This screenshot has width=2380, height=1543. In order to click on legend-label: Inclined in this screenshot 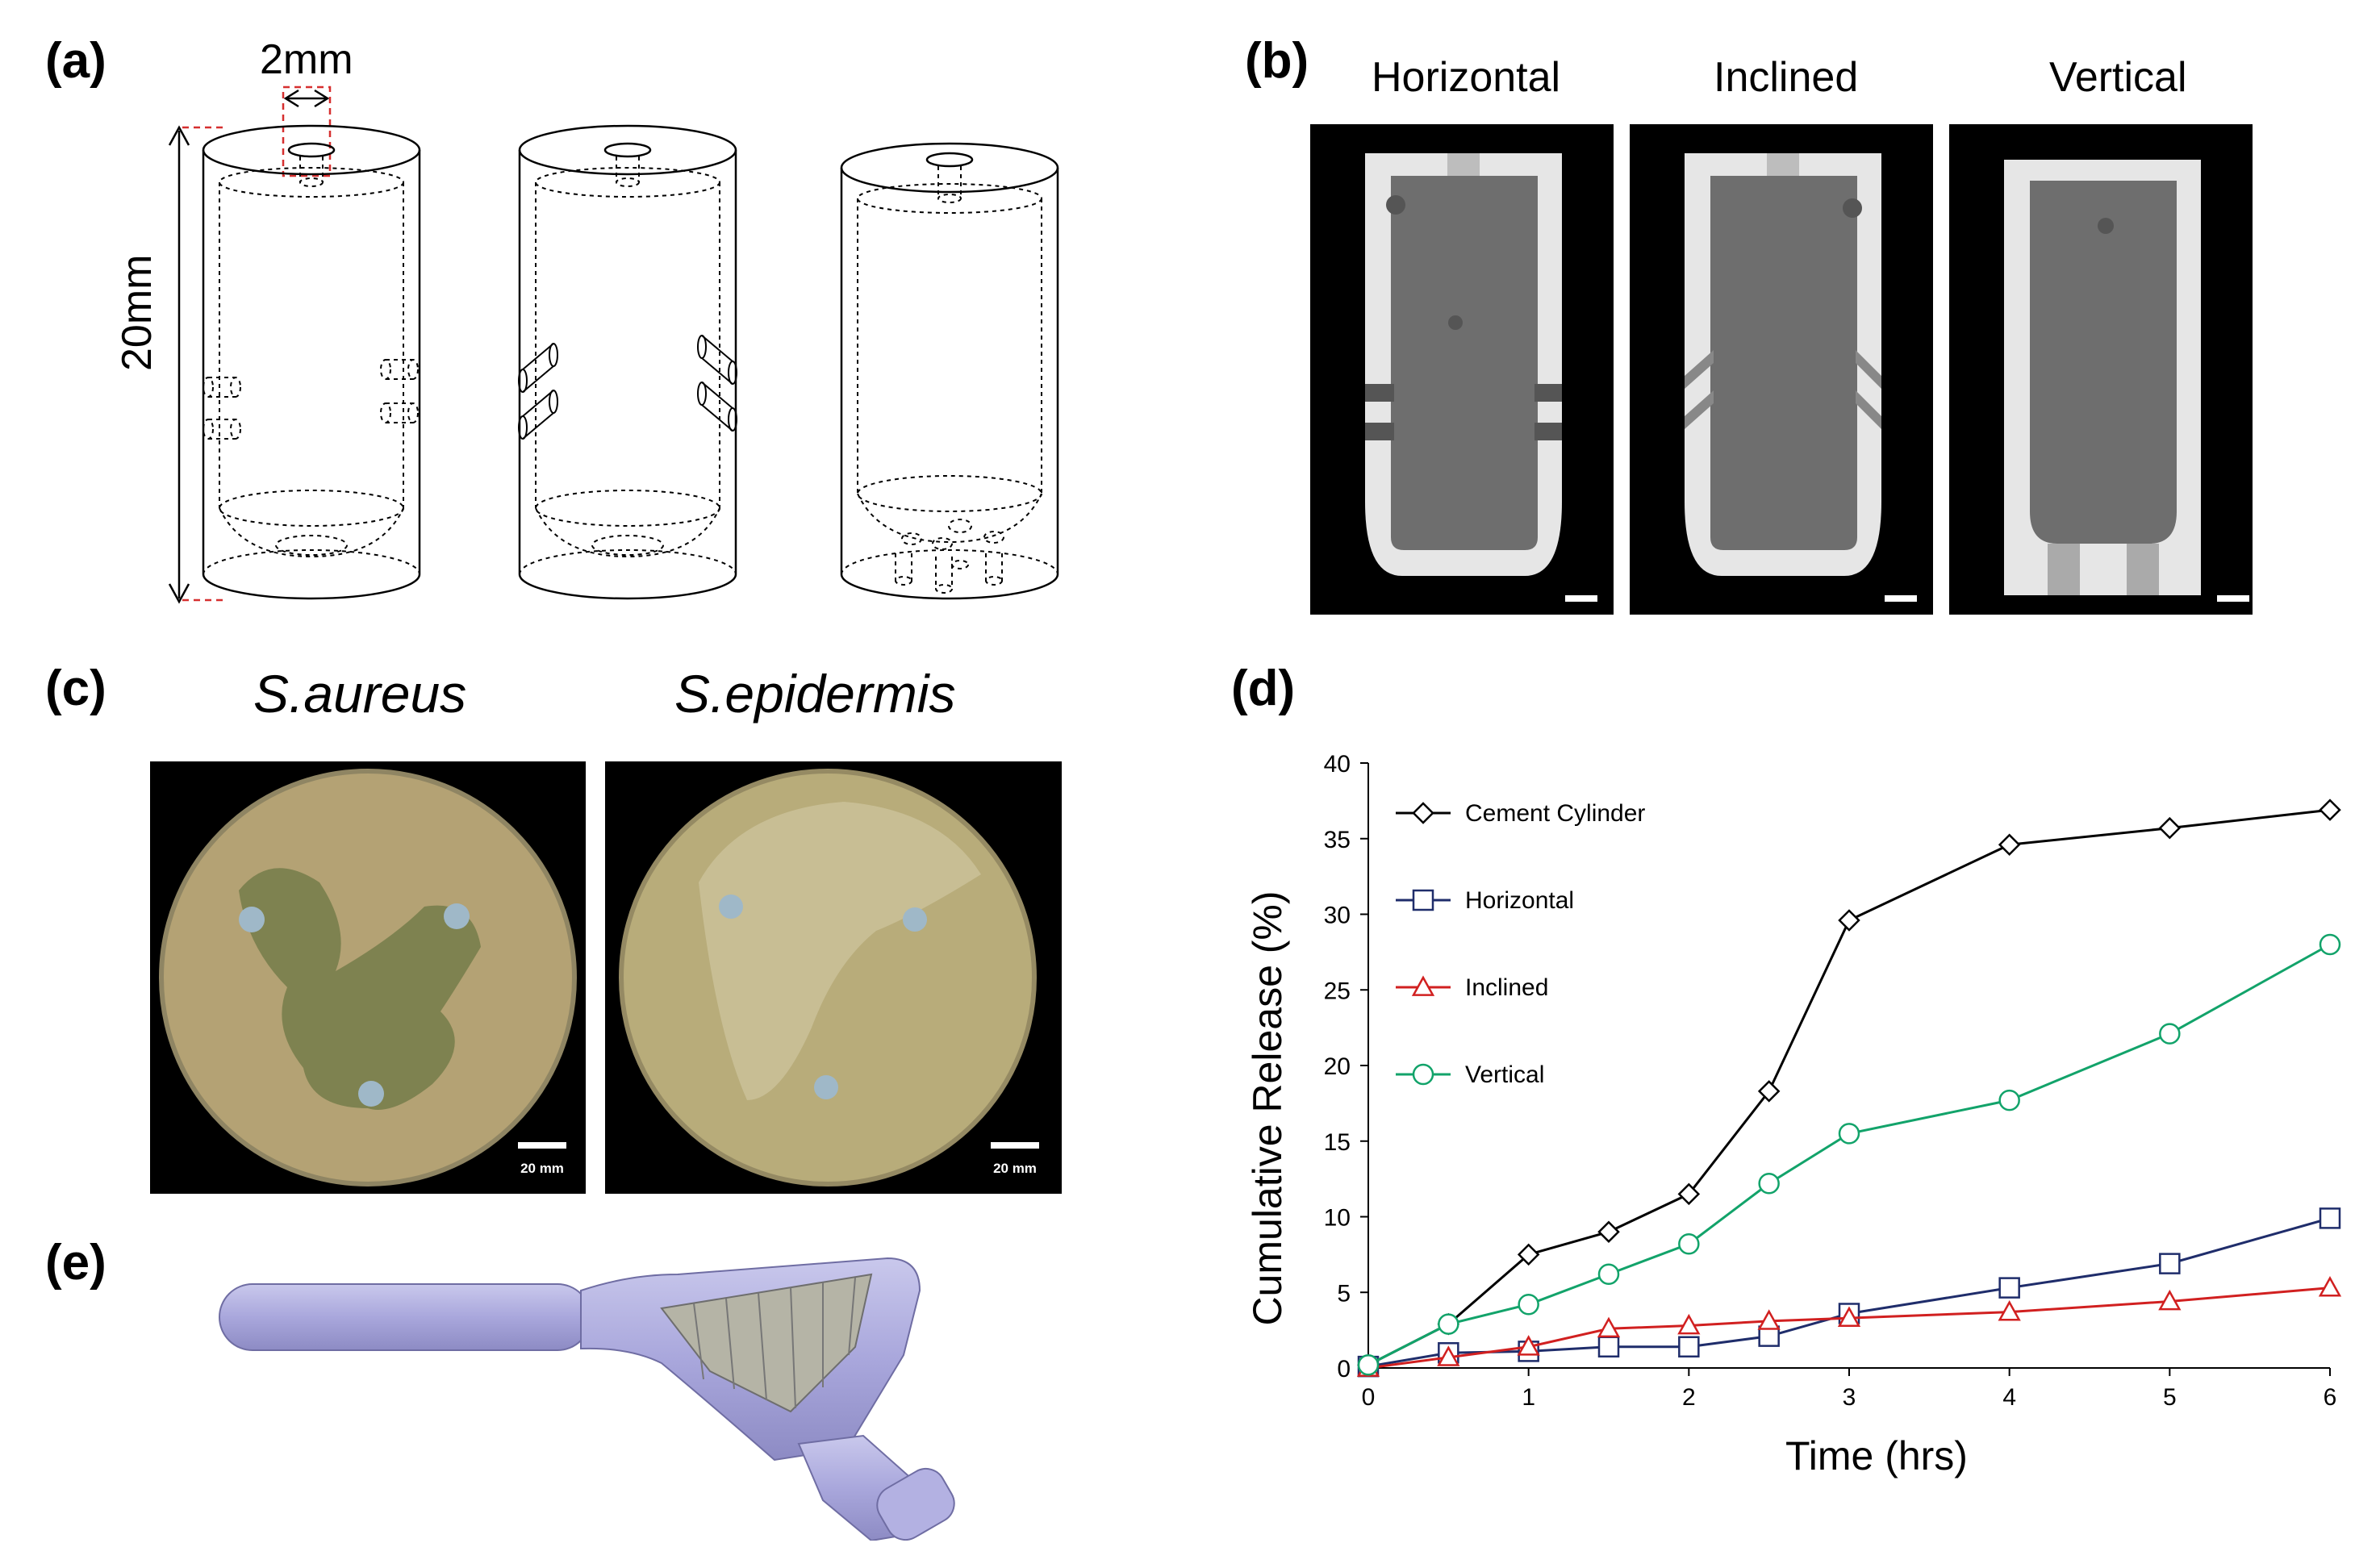, I will do `click(1507, 987)`.